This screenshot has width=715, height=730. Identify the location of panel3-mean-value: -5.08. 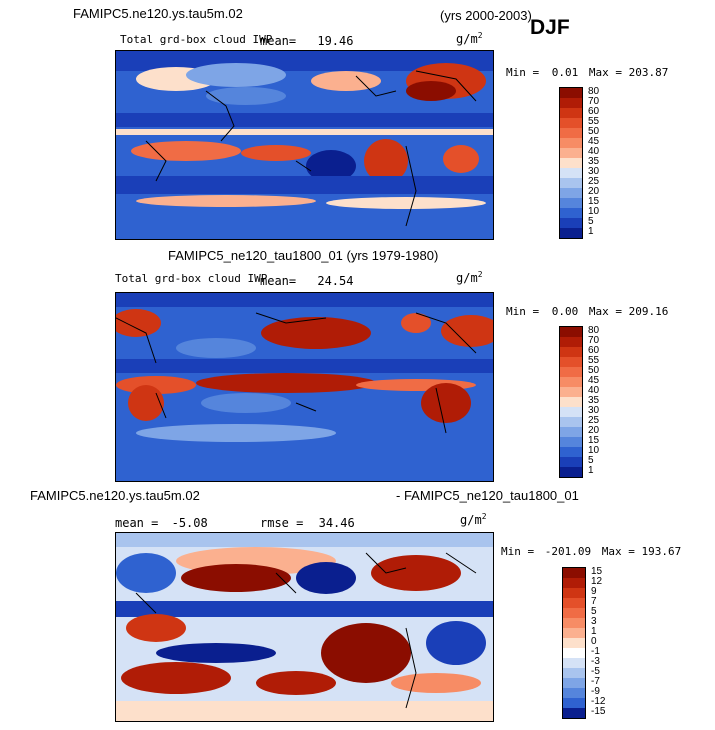
(189, 523).